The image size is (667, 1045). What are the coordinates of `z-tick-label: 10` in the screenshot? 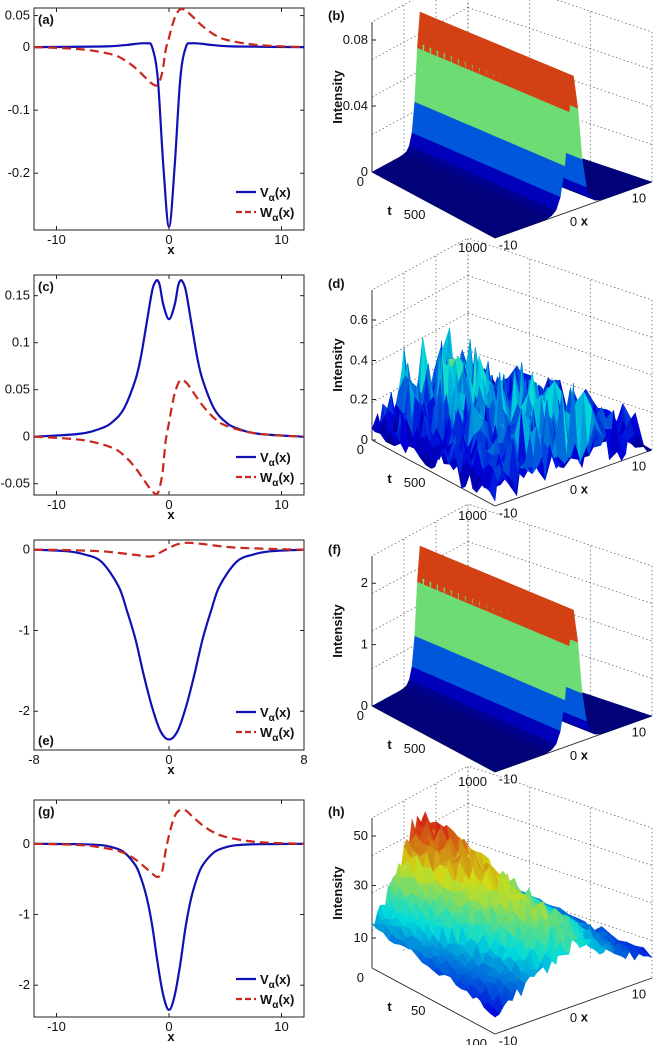 It's located at (361, 937).